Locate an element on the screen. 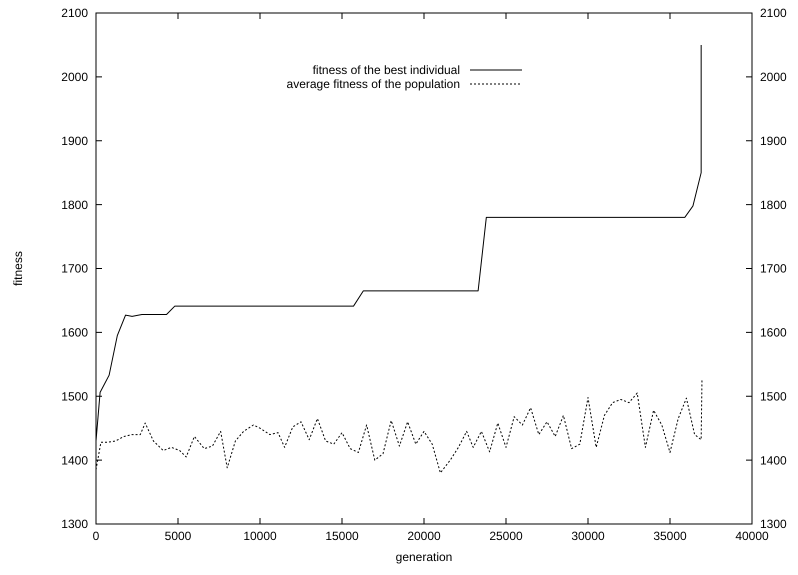 Image resolution: width=798 pixels, height=575 pixels. y2-tick-label: 2100 is located at coordinates (774, 13).